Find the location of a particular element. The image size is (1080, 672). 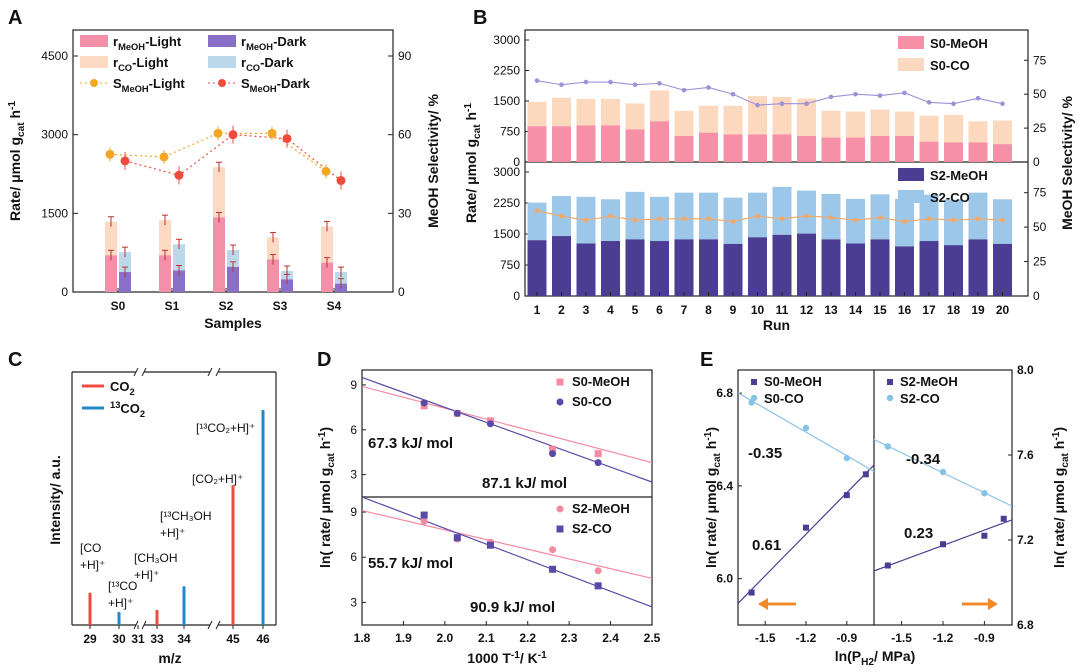

y-tick-label: 4500 is located at coordinates (54, 56).